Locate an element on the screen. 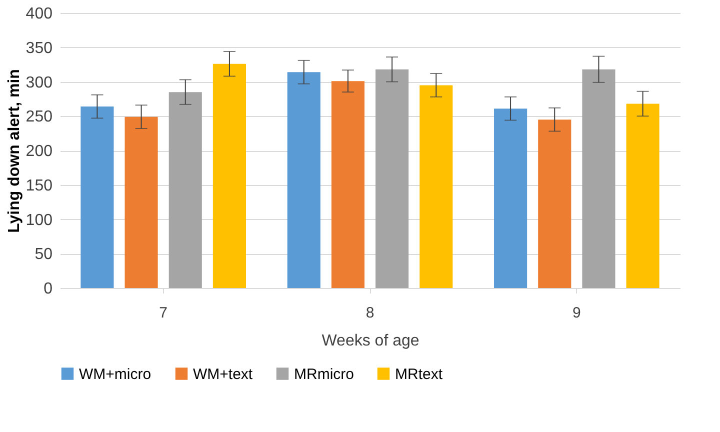 The image size is (720, 432). y-tick-label: 100 is located at coordinates (39, 220).